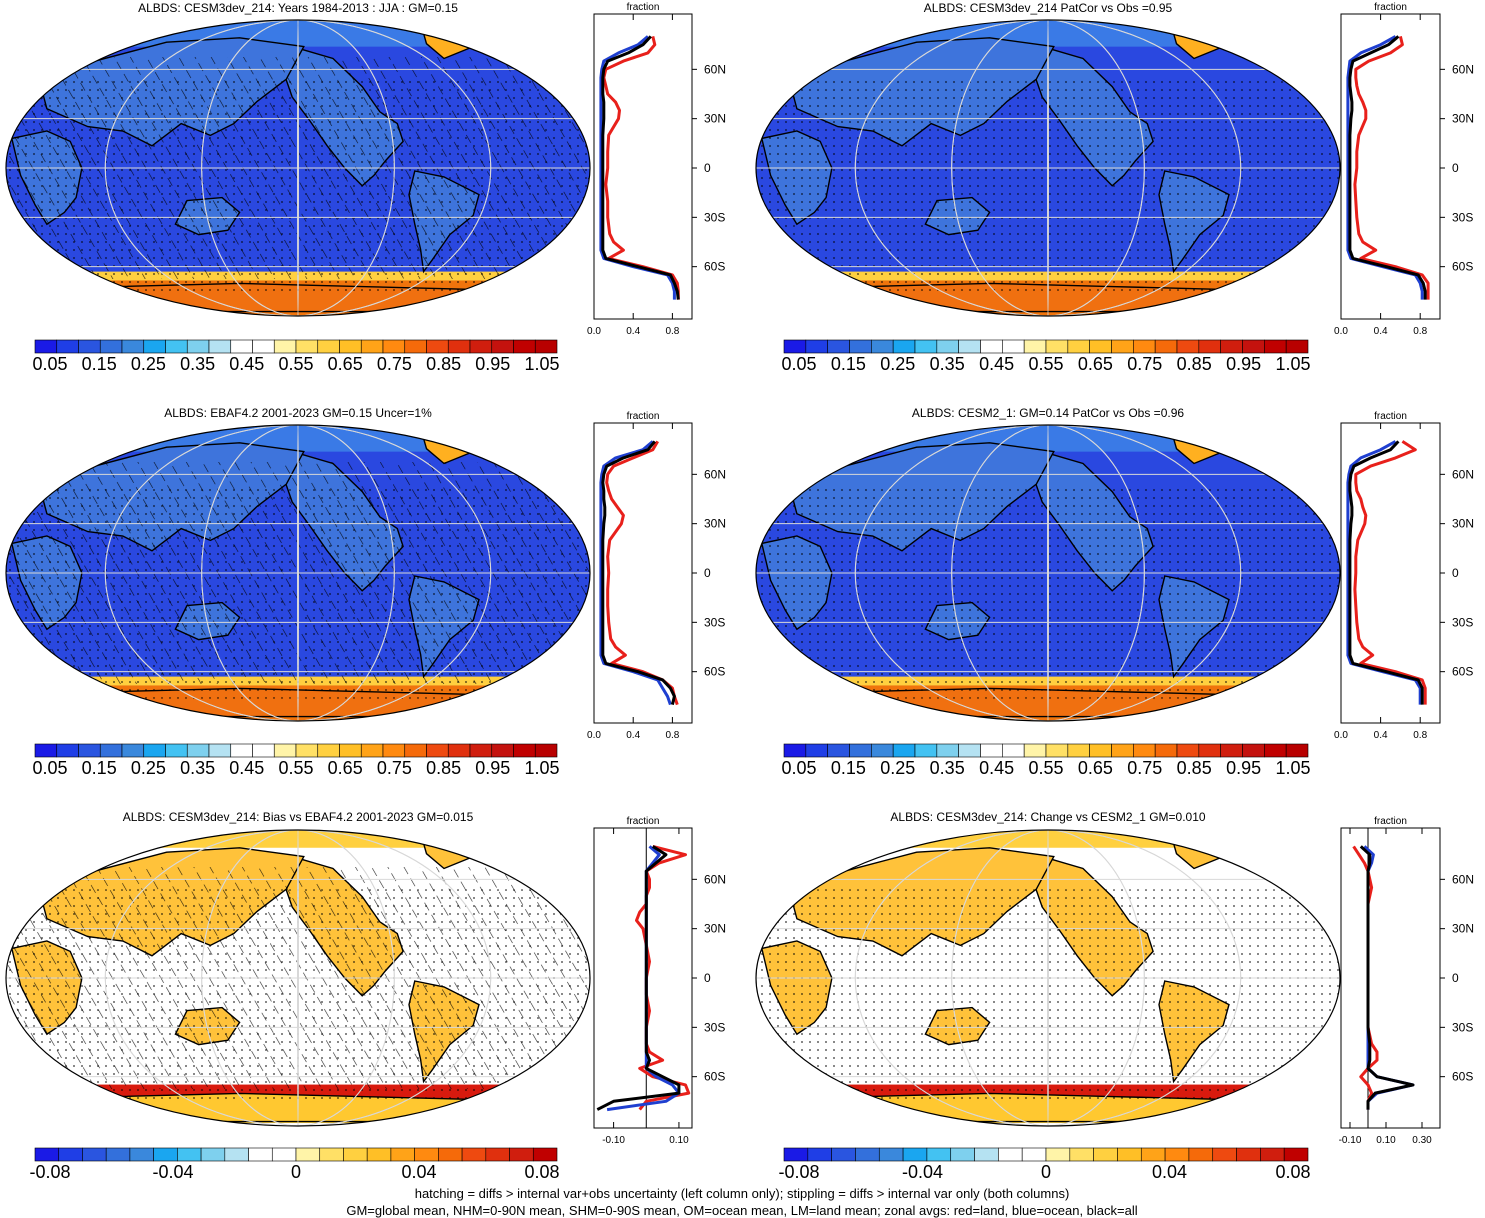  What do you see at coordinates (715, 879) in the screenshot?
I see `zonal-y-tick-label: 60N` at bounding box center [715, 879].